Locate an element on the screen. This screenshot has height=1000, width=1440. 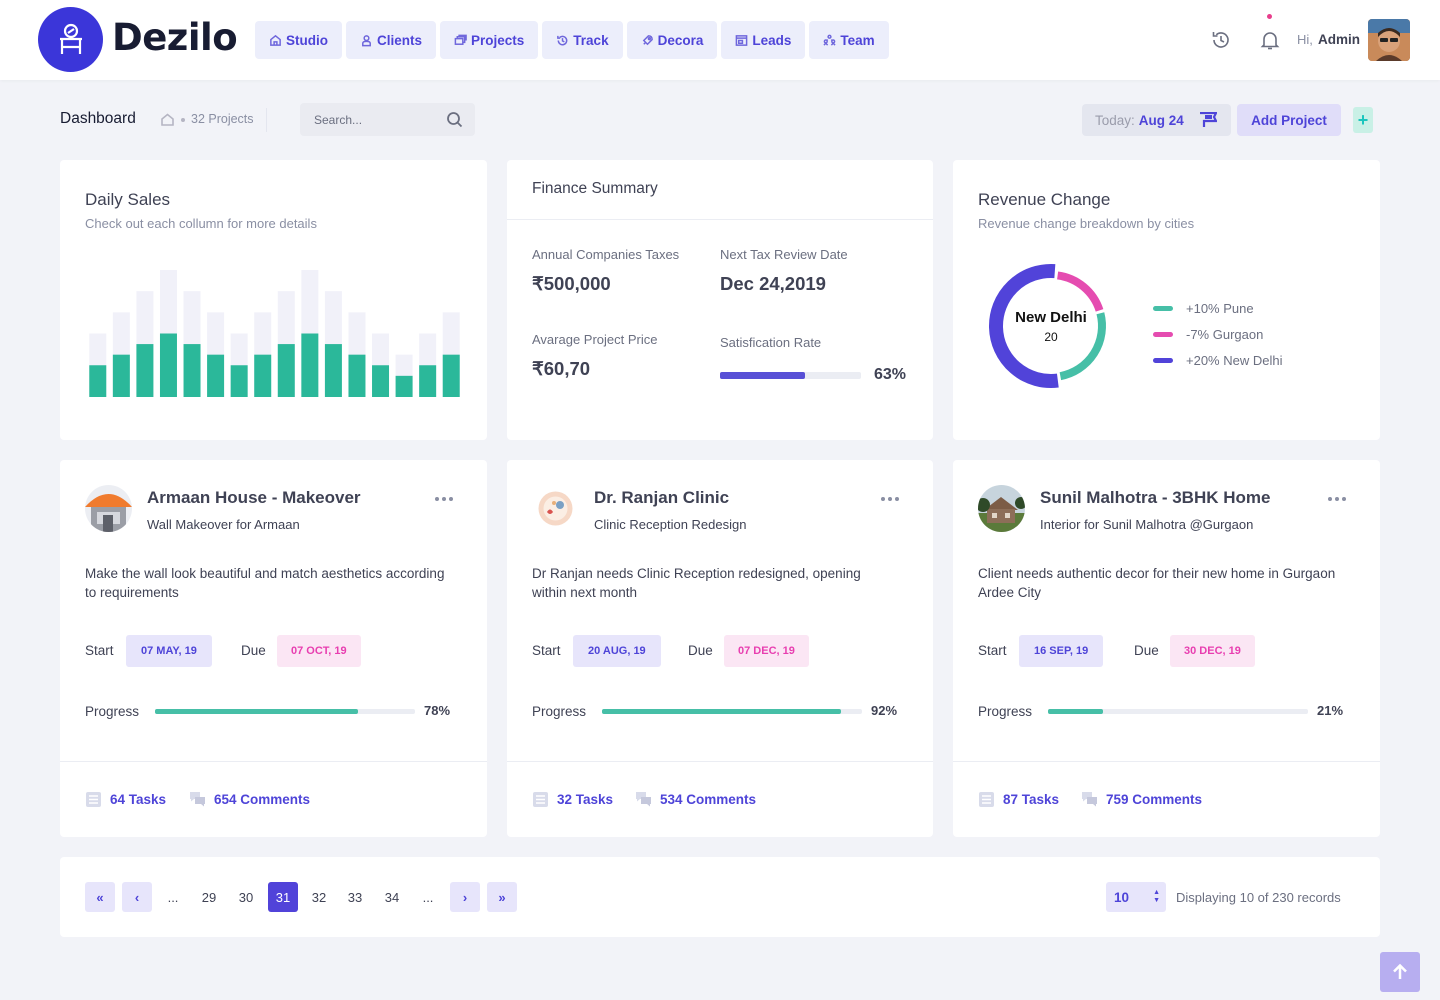
history-icon is located at coordinates (1221, 40).